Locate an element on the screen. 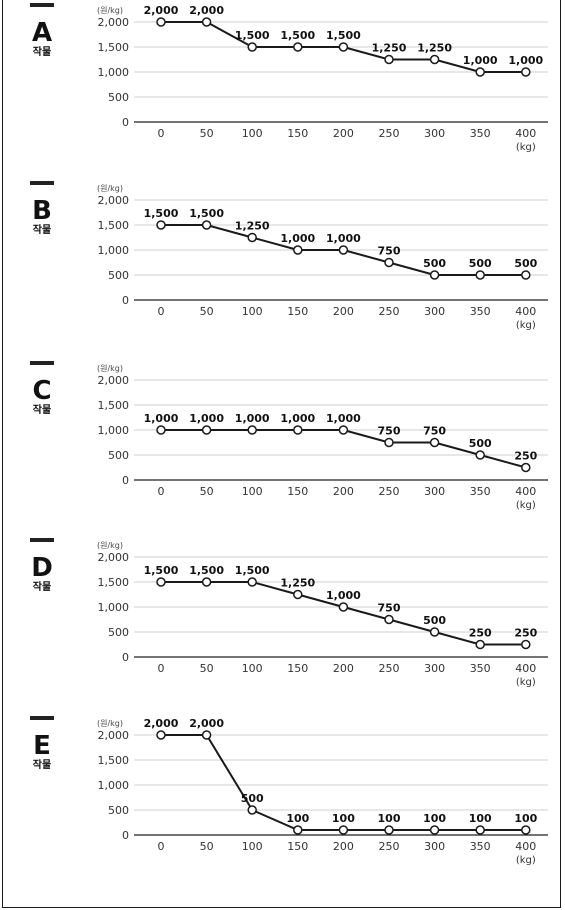 The width and height of the screenshot is (565, 910). panel-marker-bar is located at coordinates (42, 5).